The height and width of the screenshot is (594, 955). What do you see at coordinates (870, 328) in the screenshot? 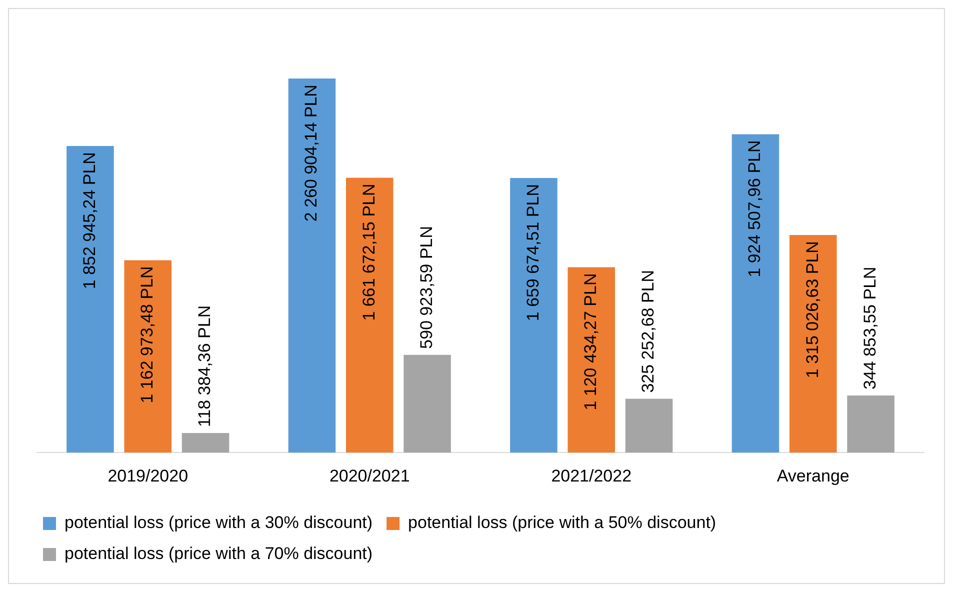
I see `data-label: 344 853,55 PLN` at bounding box center [870, 328].